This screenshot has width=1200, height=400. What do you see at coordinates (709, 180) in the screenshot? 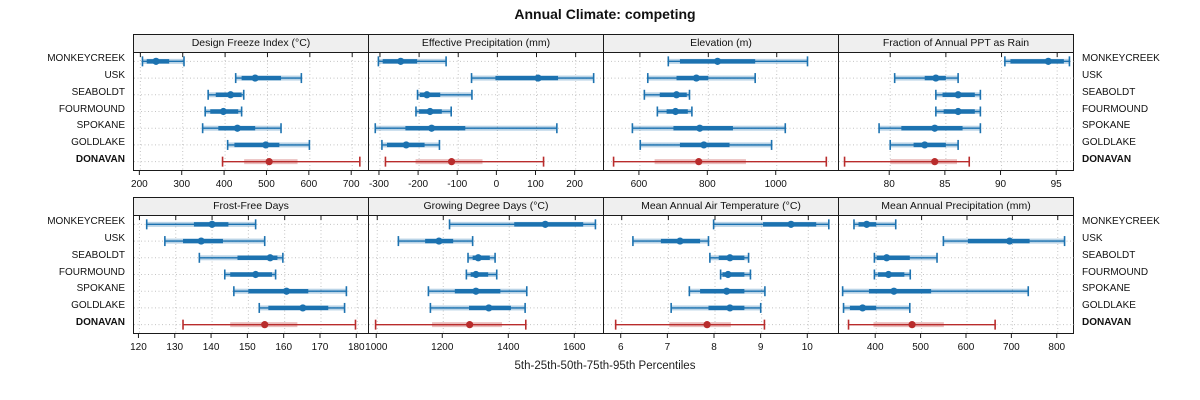
I see `x-axis-canvas: 600 800 1000` at bounding box center [709, 180].